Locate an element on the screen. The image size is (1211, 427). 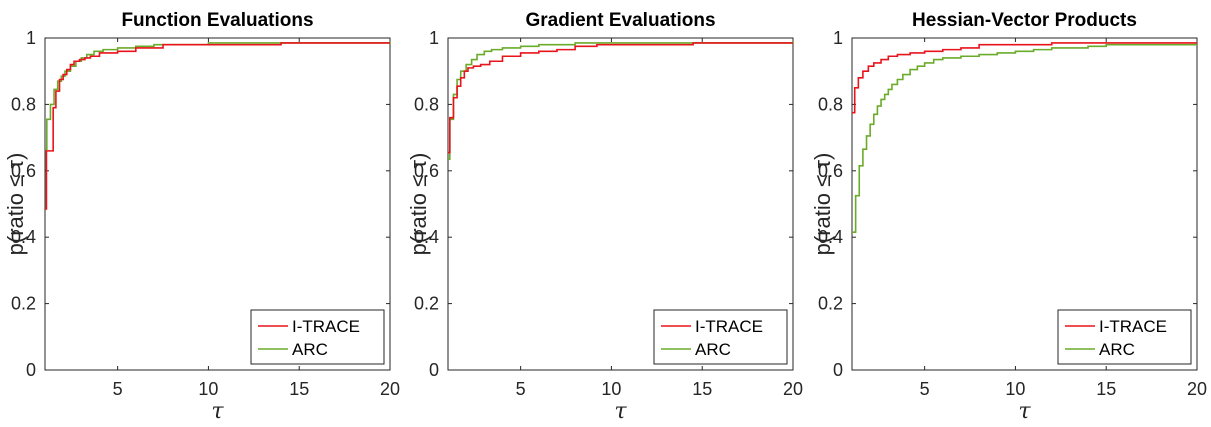
chart-title: Gradient Evaluations is located at coordinates (620, 20).